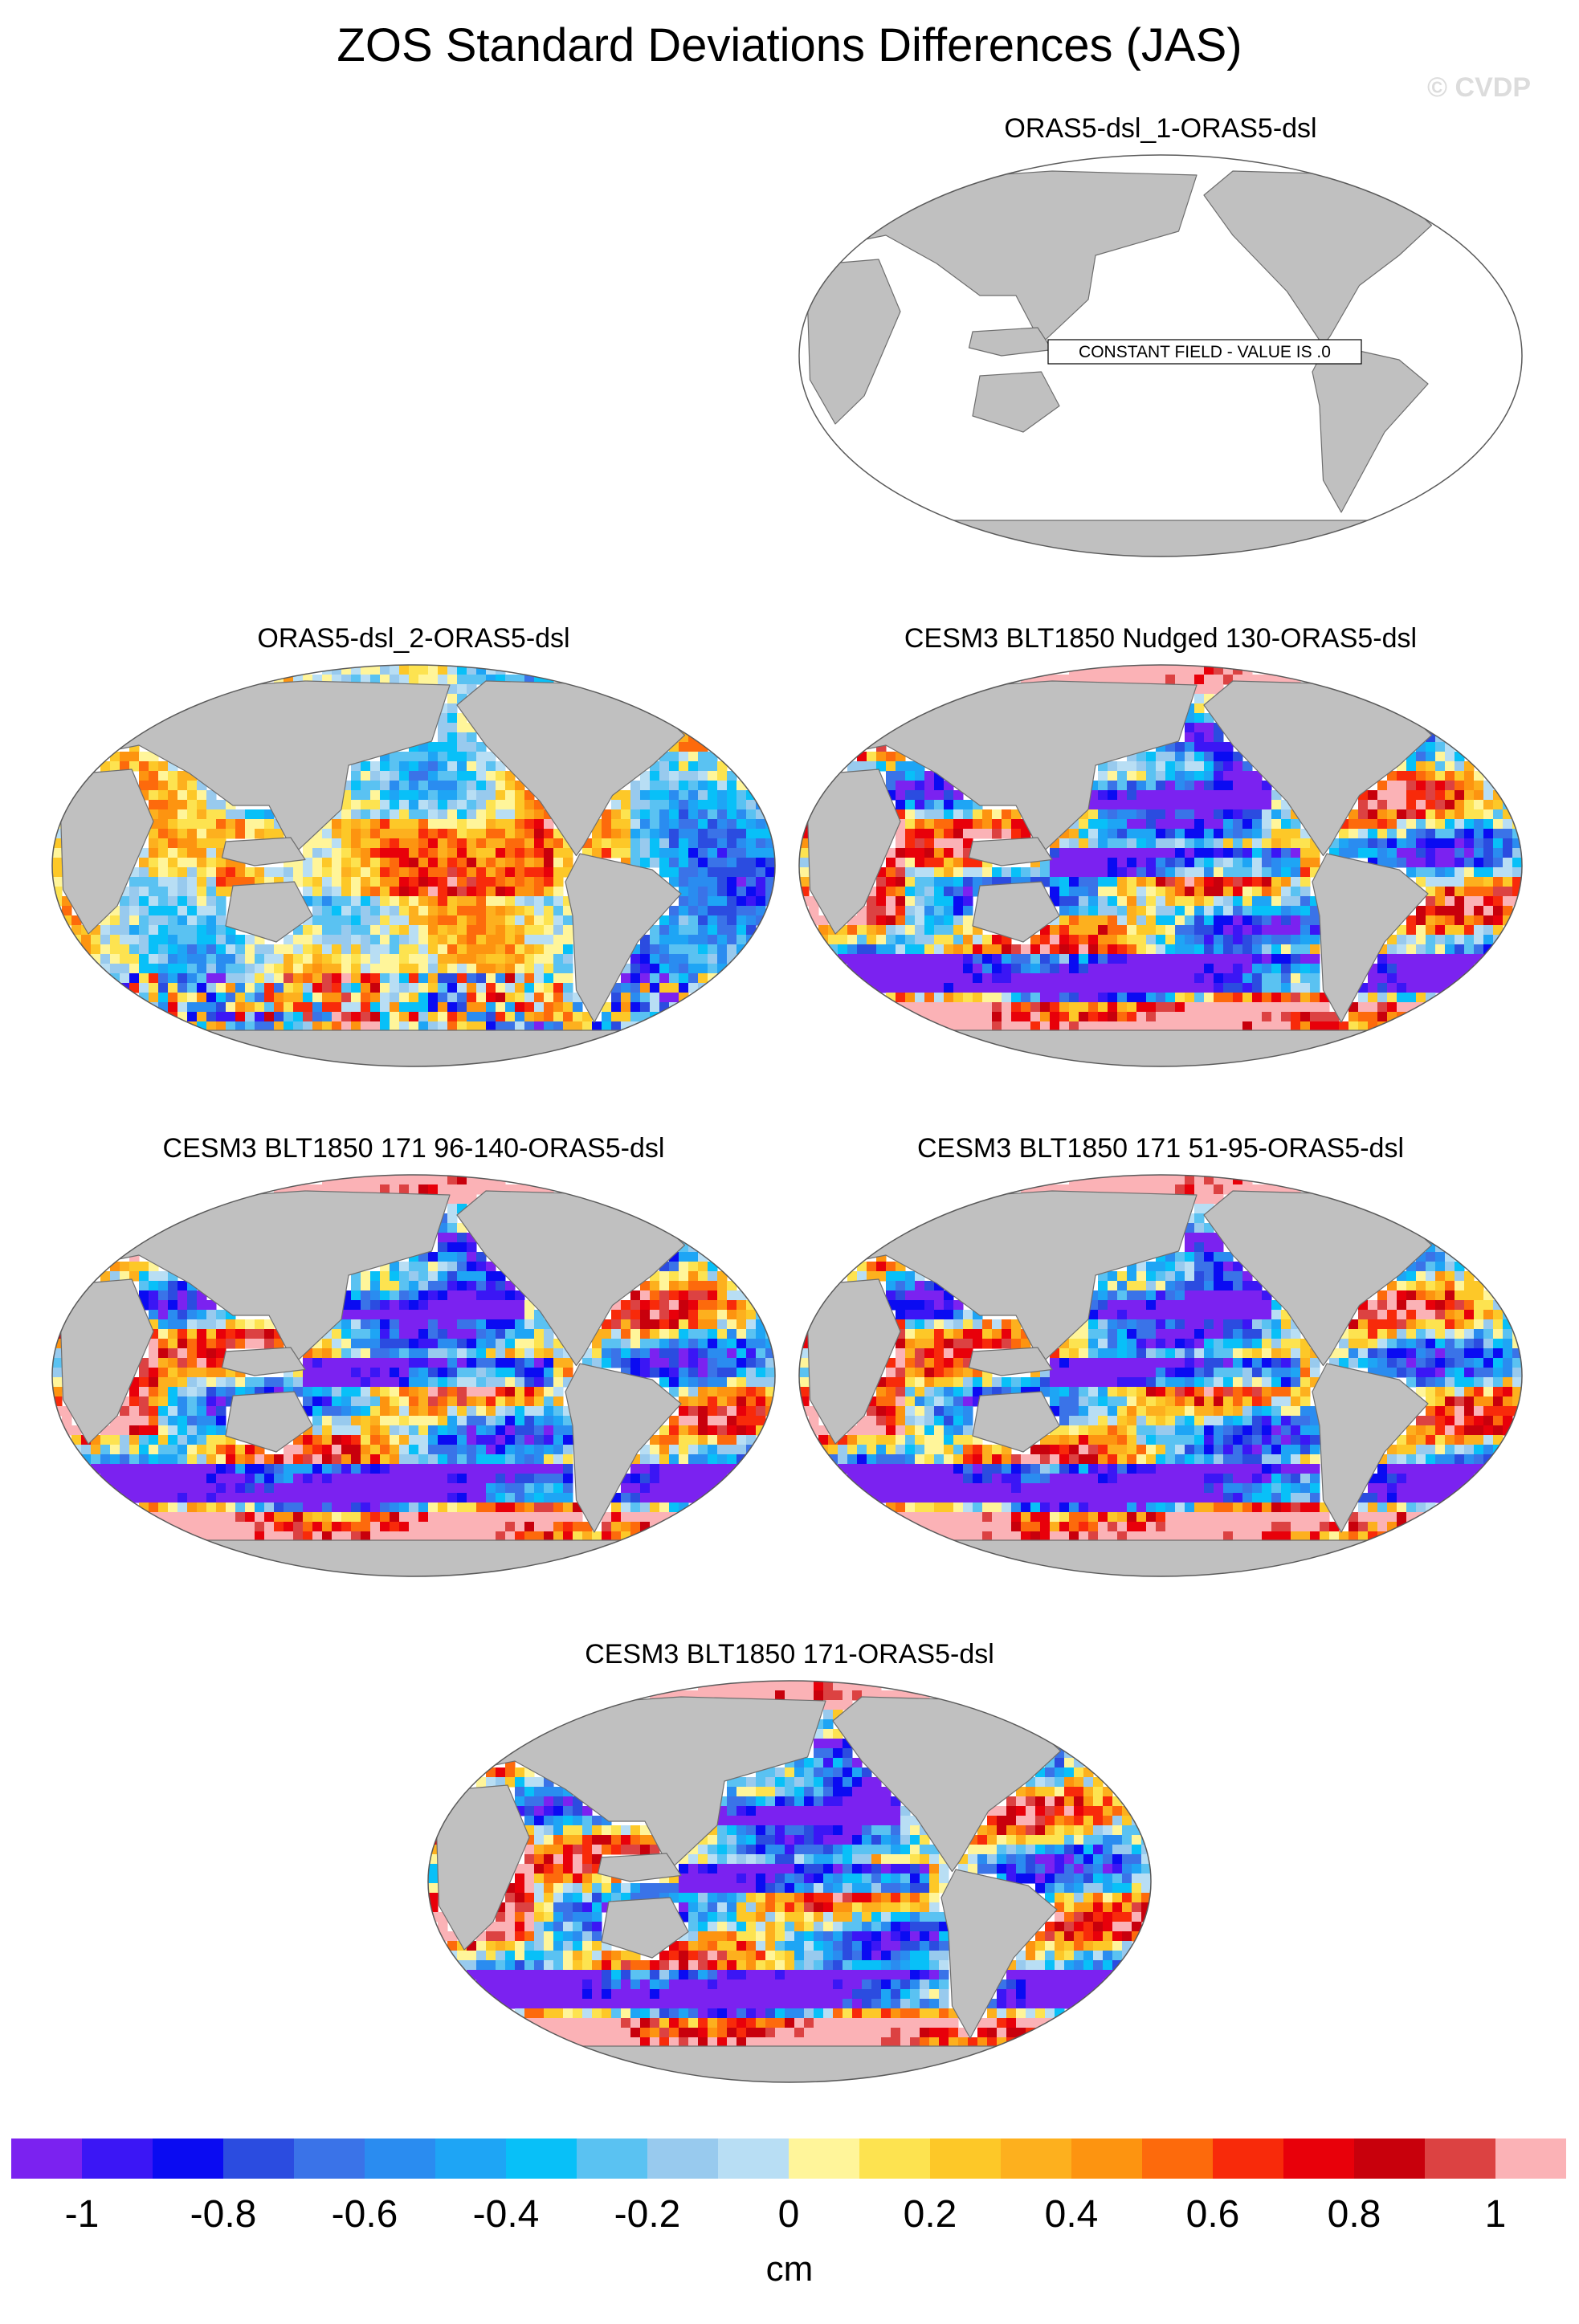  Describe the element at coordinates (223, 2215) in the screenshot. I see `colorbar-tick-label: -0.8` at that location.